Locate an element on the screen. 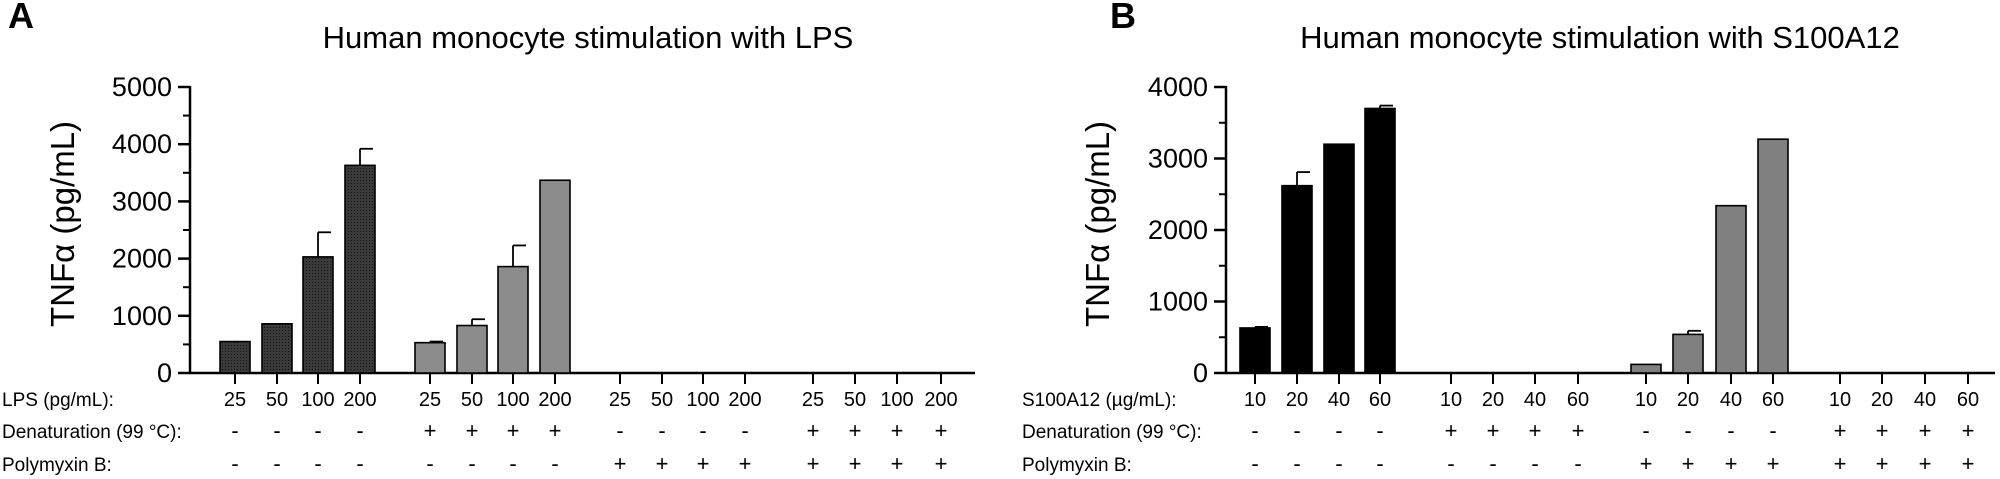 Image resolution: width=2000 pixels, height=479 pixels. panel-a-y-tick-label: 2000 is located at coordinates (142, 259).